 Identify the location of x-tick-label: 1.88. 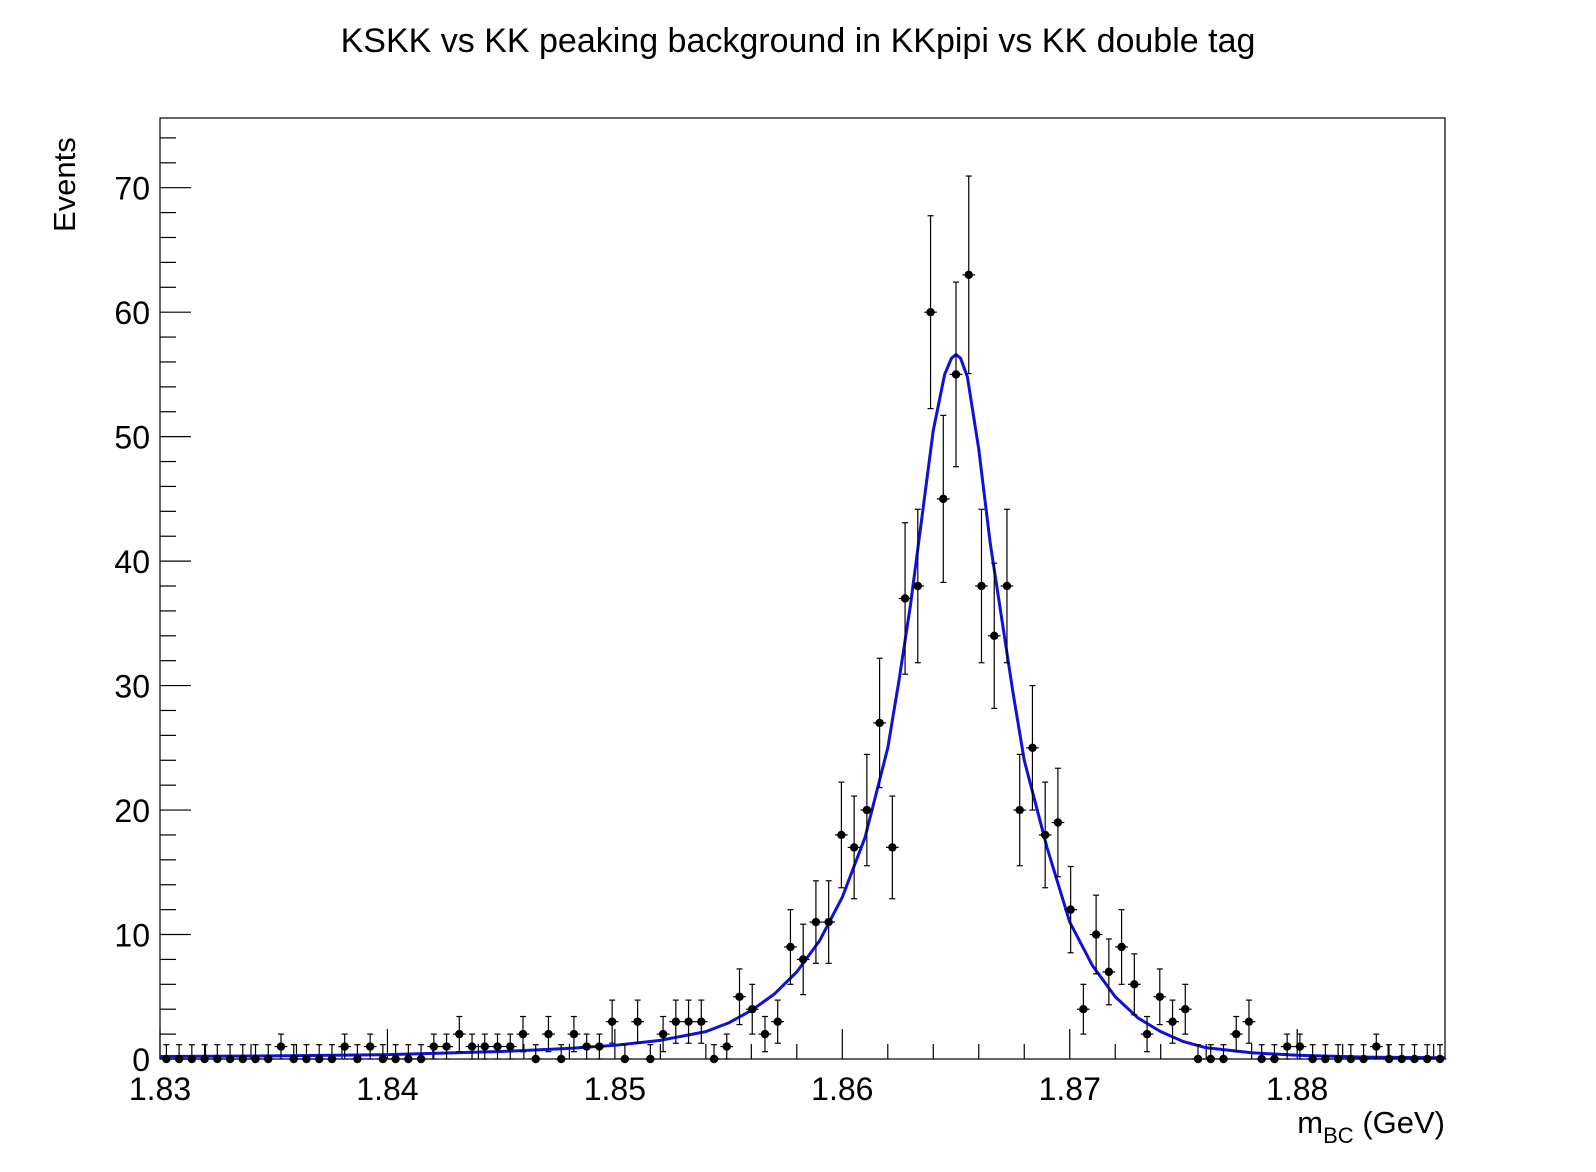
(1297, 1089).